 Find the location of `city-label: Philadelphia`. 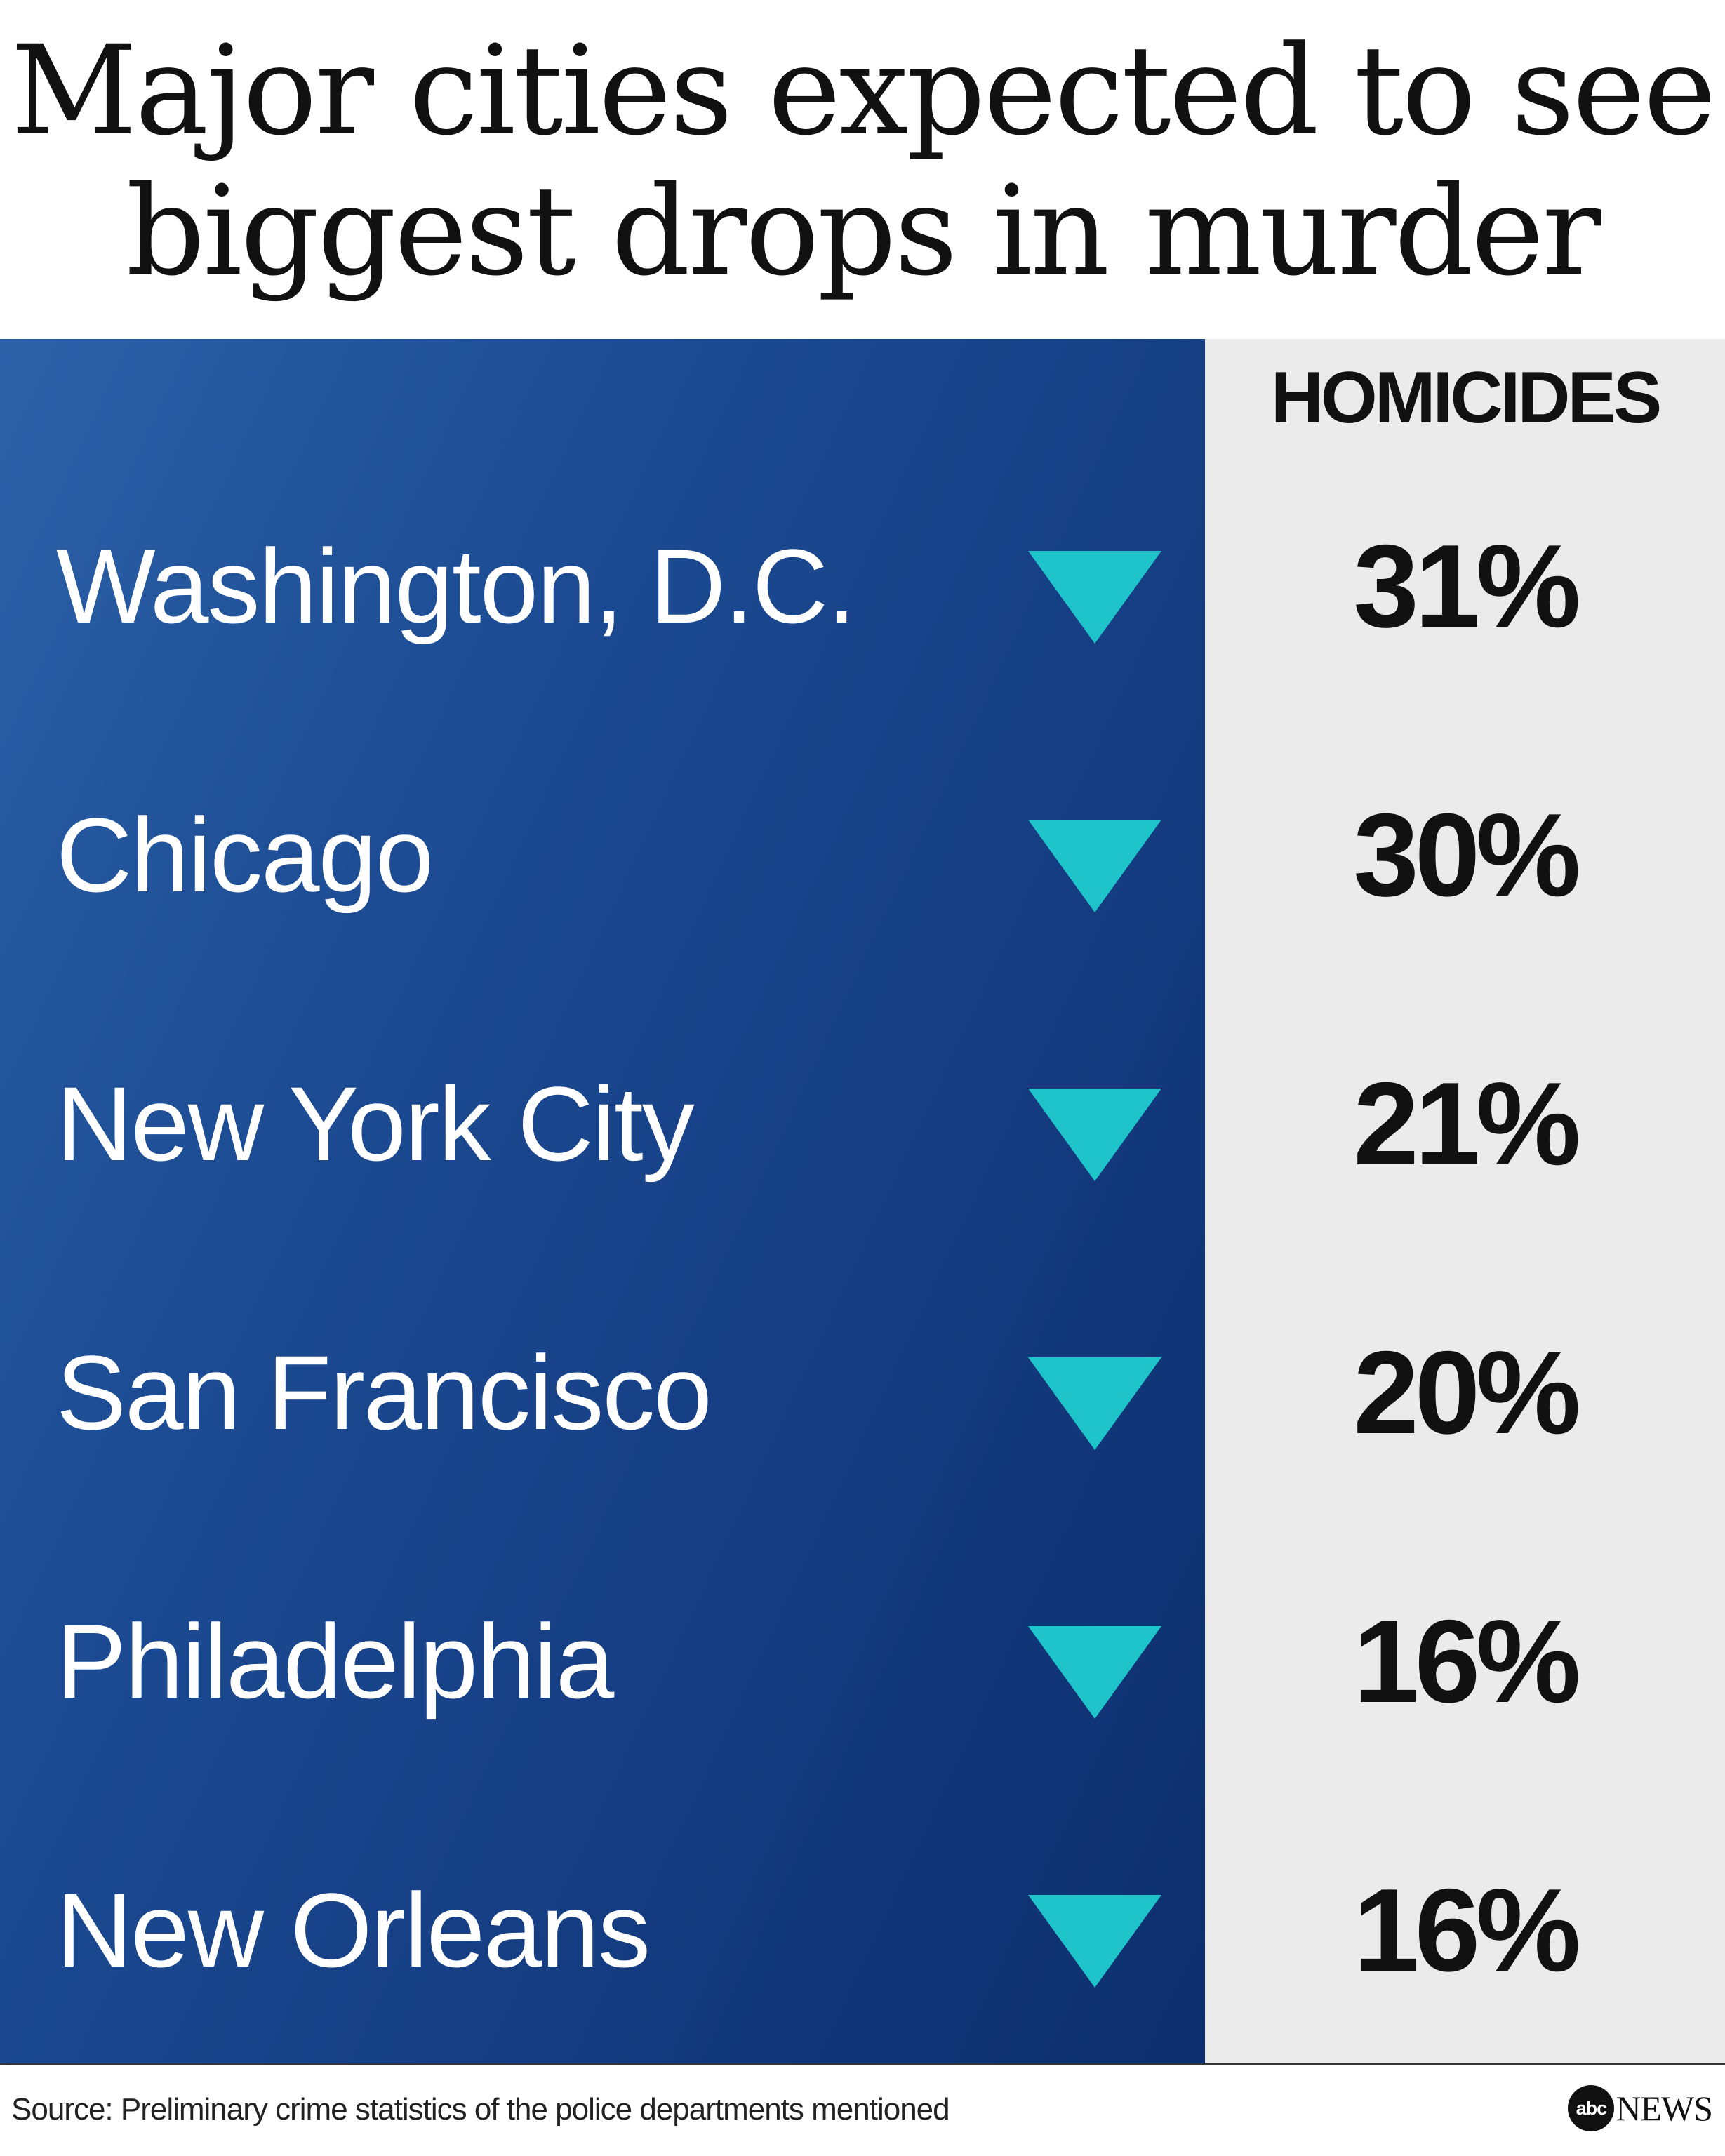

city-label: Philadelphia is located at coordinates (335, 1661).